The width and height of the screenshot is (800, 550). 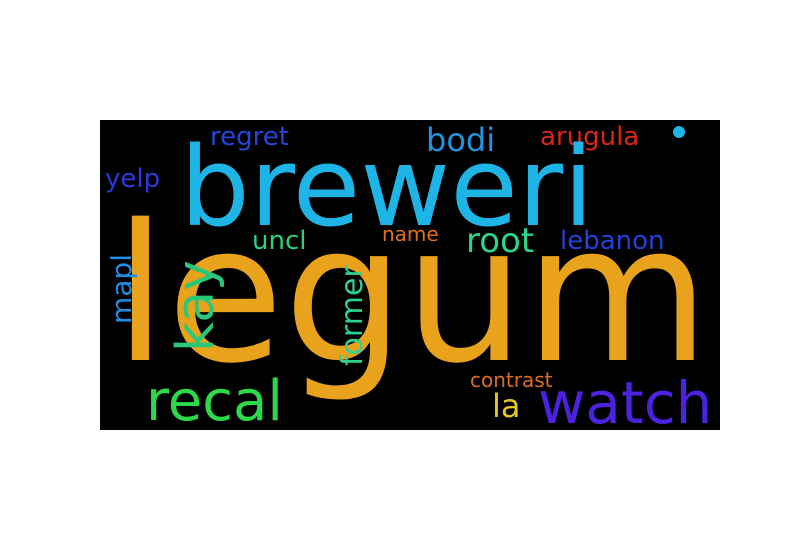 I want to click on word-kay: kay, so click(x=196, y=306).